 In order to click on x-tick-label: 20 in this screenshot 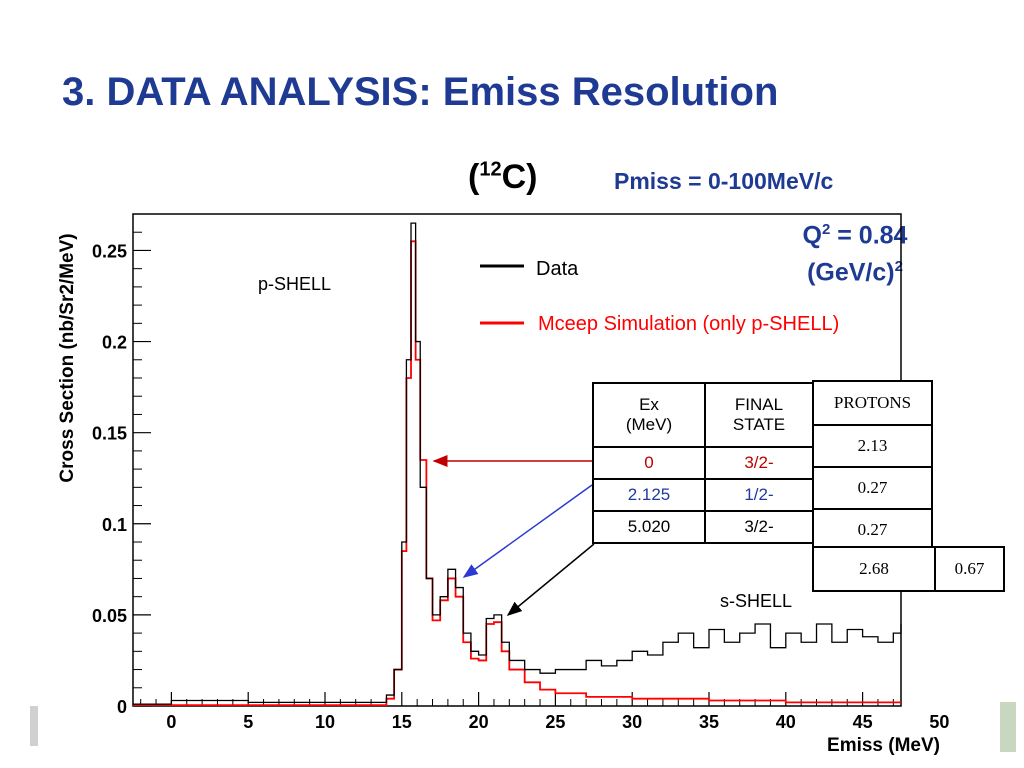, I will do `click(479, 722)`.